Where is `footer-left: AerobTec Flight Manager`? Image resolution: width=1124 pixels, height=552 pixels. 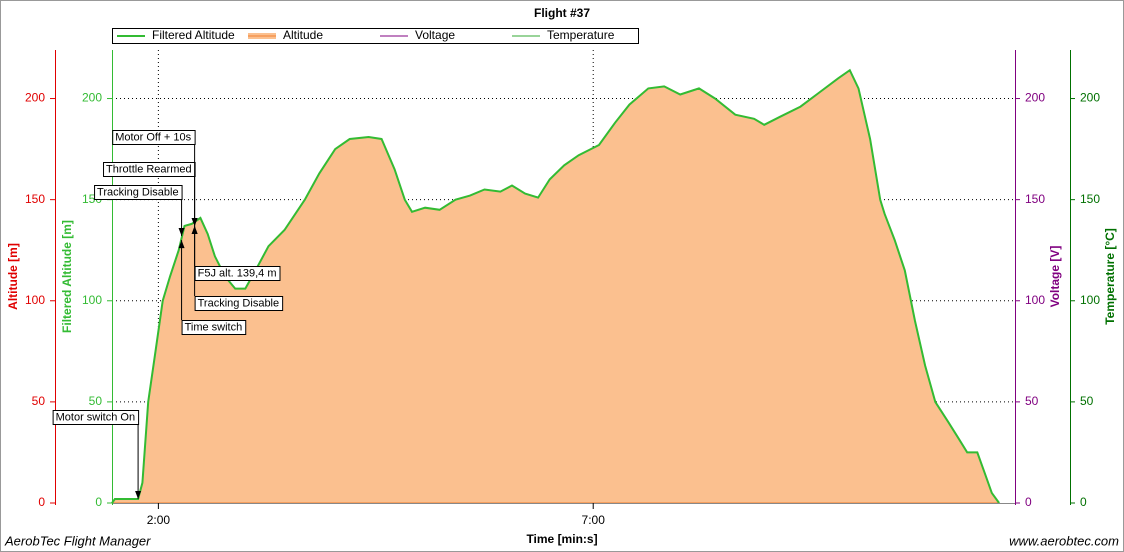
footer-left: AerobTec Flight Manager is located at coordinates (77, 540).